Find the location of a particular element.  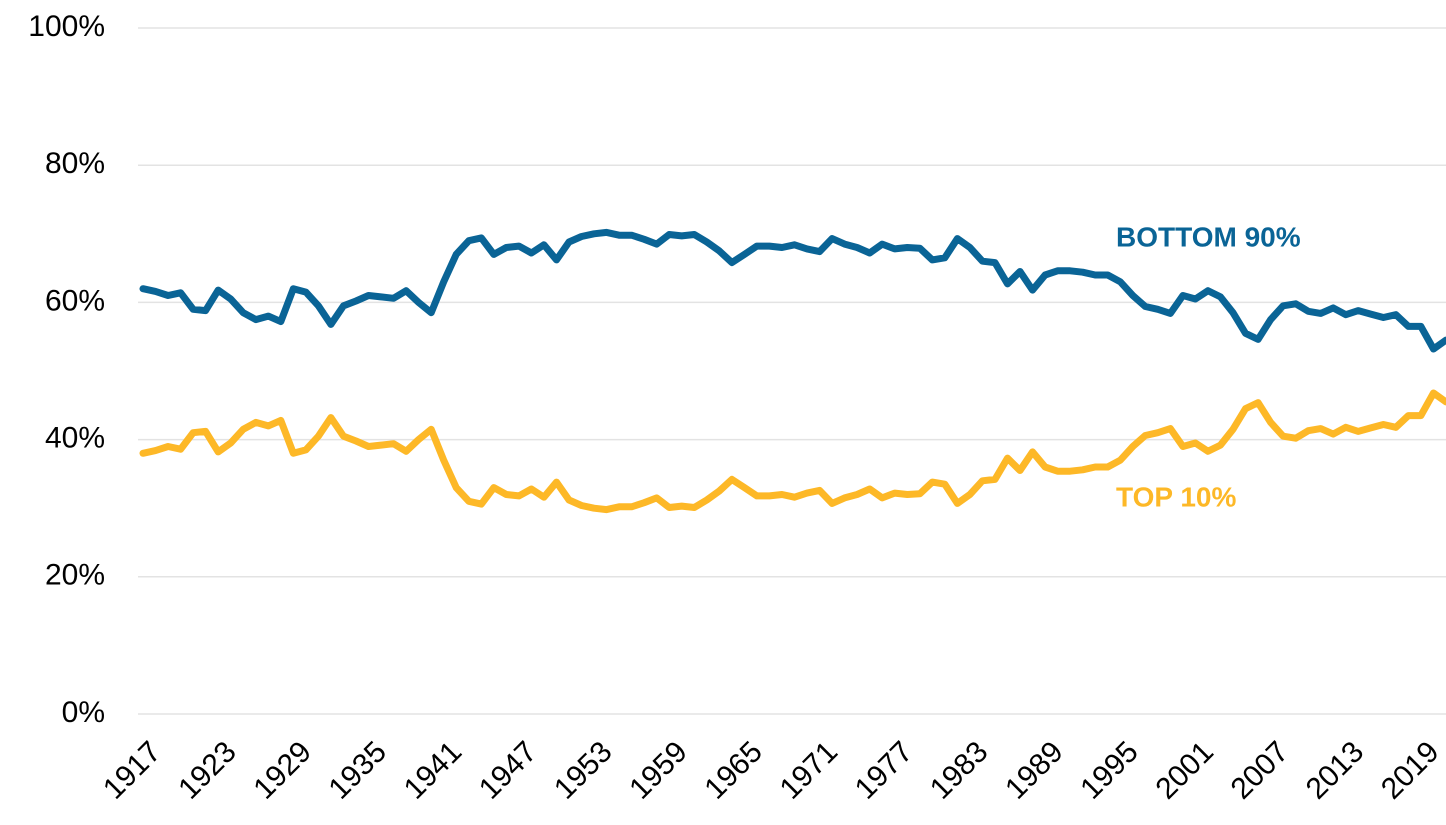

x-tick-label: 1923 is located at coordinates (207, 770).